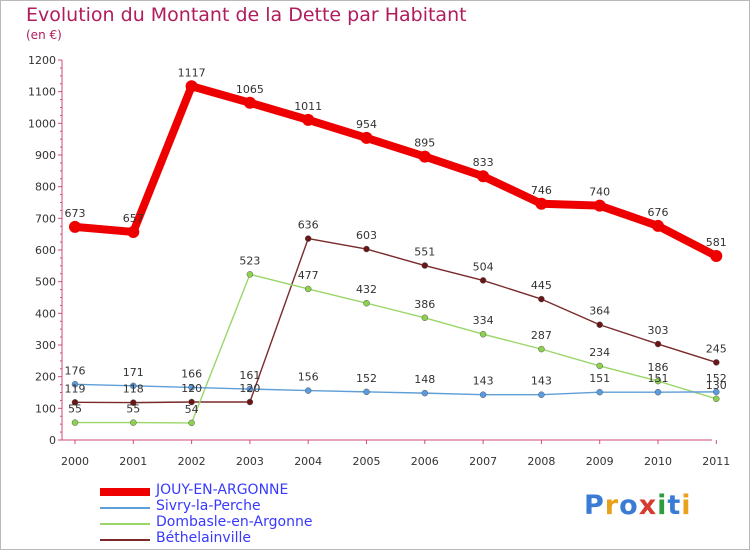  What do you see at coordinates (367, 461) in the screenshot?
I see `x-tick-label: 2005` at bounding box center [367, 461].